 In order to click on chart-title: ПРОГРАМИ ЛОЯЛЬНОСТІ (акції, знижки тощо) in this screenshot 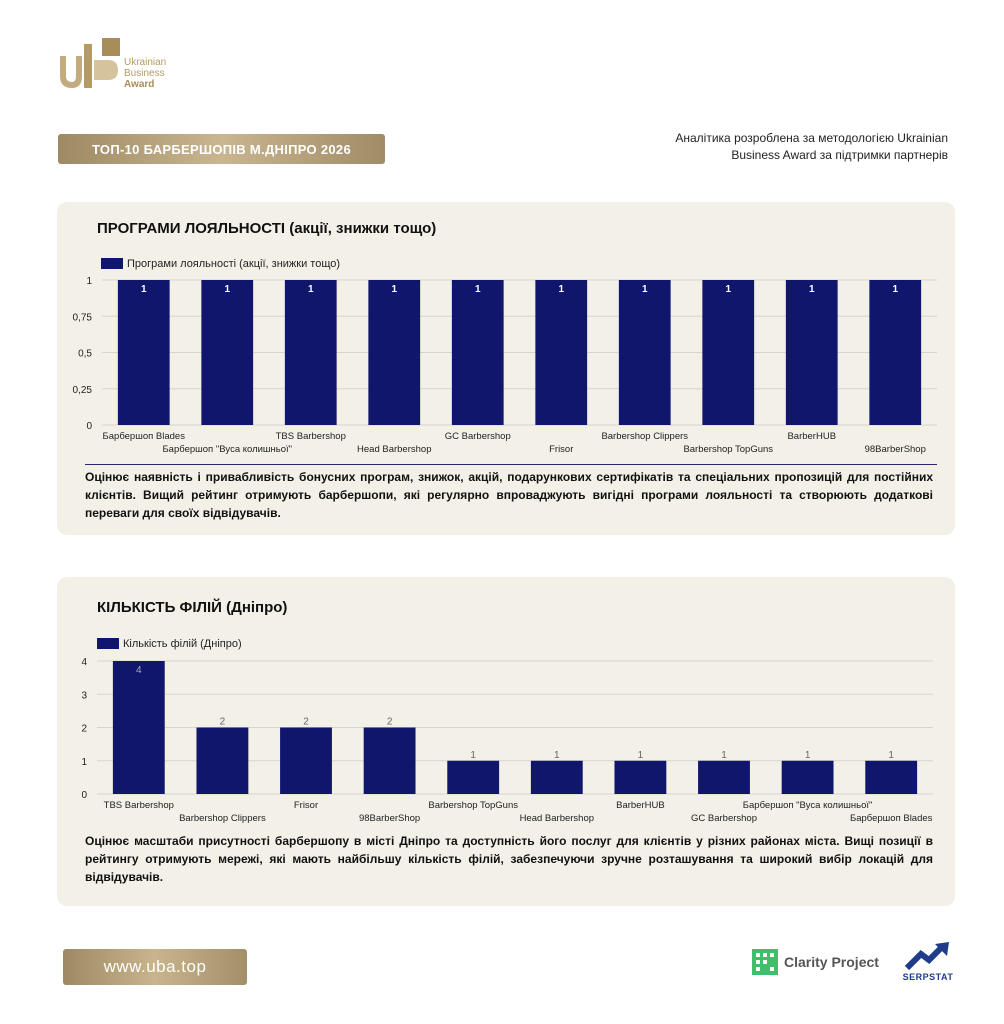, I will do `click(267, 228)`.